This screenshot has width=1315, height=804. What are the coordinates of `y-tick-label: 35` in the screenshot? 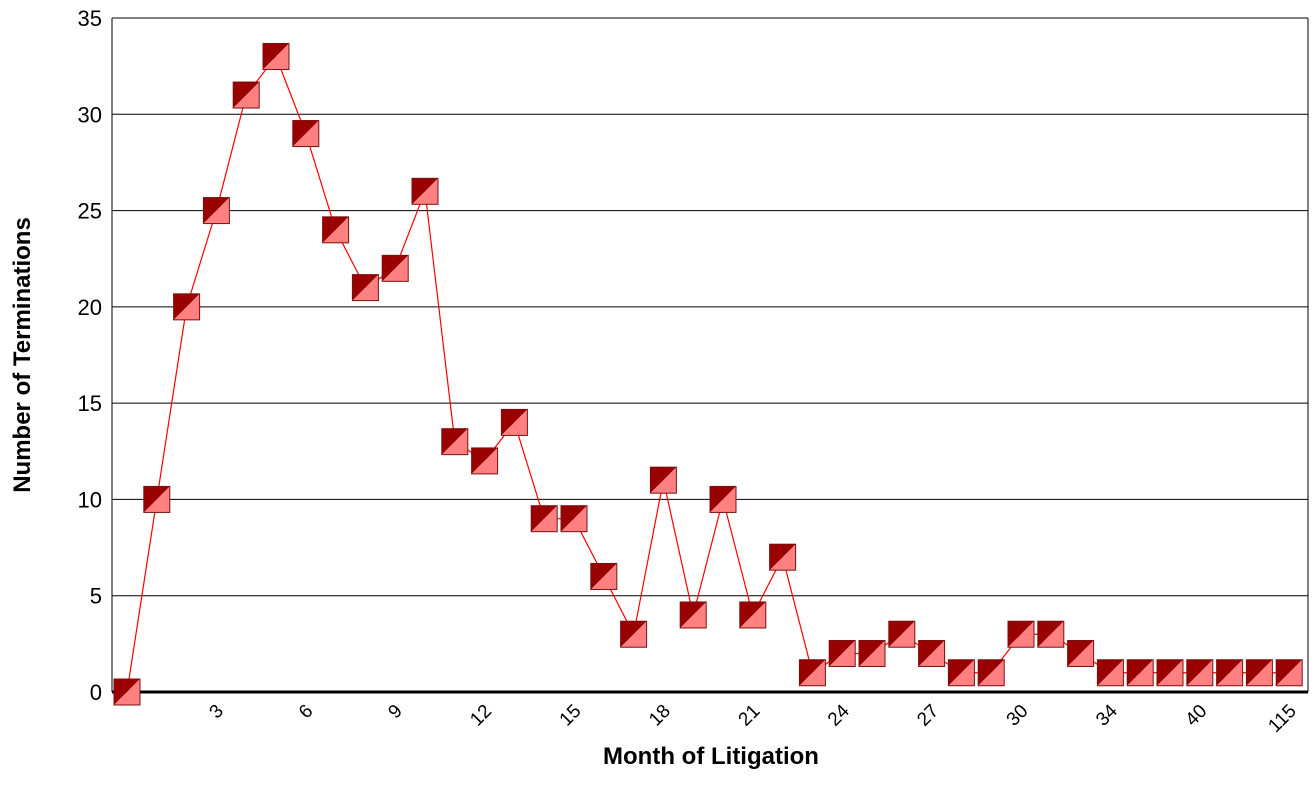 It's located at (90, 18).